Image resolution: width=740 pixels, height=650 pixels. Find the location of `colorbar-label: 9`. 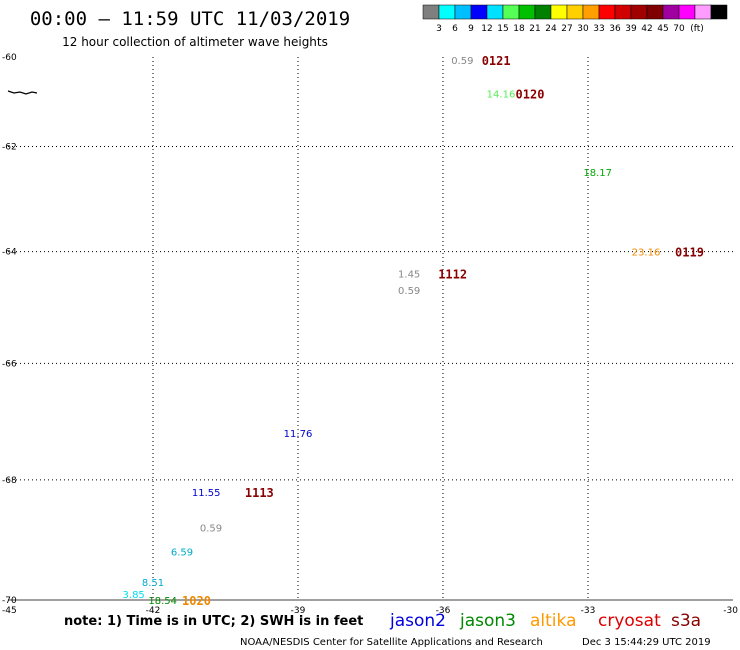

colorbar-label: 9 is located at coordinates (471, 29).